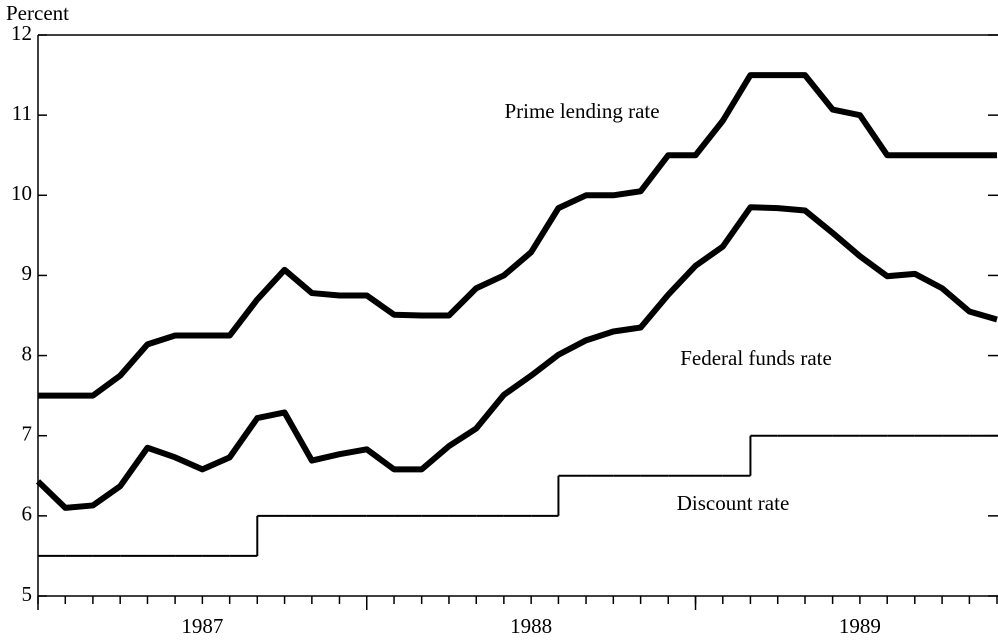 This screenshot has height=642, width=998. I want to click on y-axis-label: Percent, so click(37, 13).